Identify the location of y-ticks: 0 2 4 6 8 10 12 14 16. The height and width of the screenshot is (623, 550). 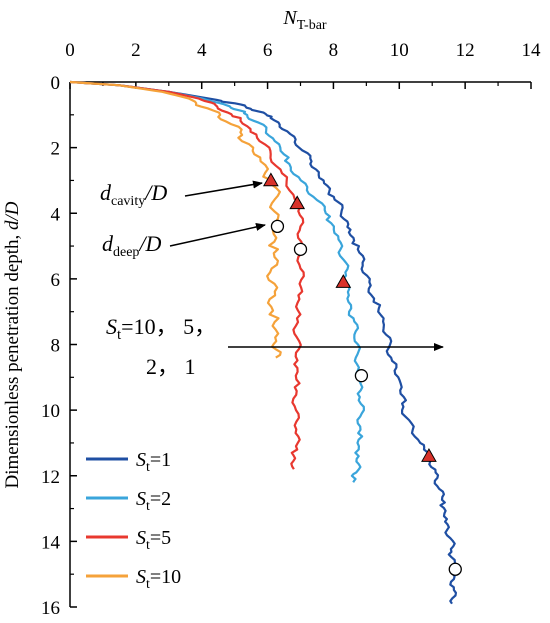
(59, 346).